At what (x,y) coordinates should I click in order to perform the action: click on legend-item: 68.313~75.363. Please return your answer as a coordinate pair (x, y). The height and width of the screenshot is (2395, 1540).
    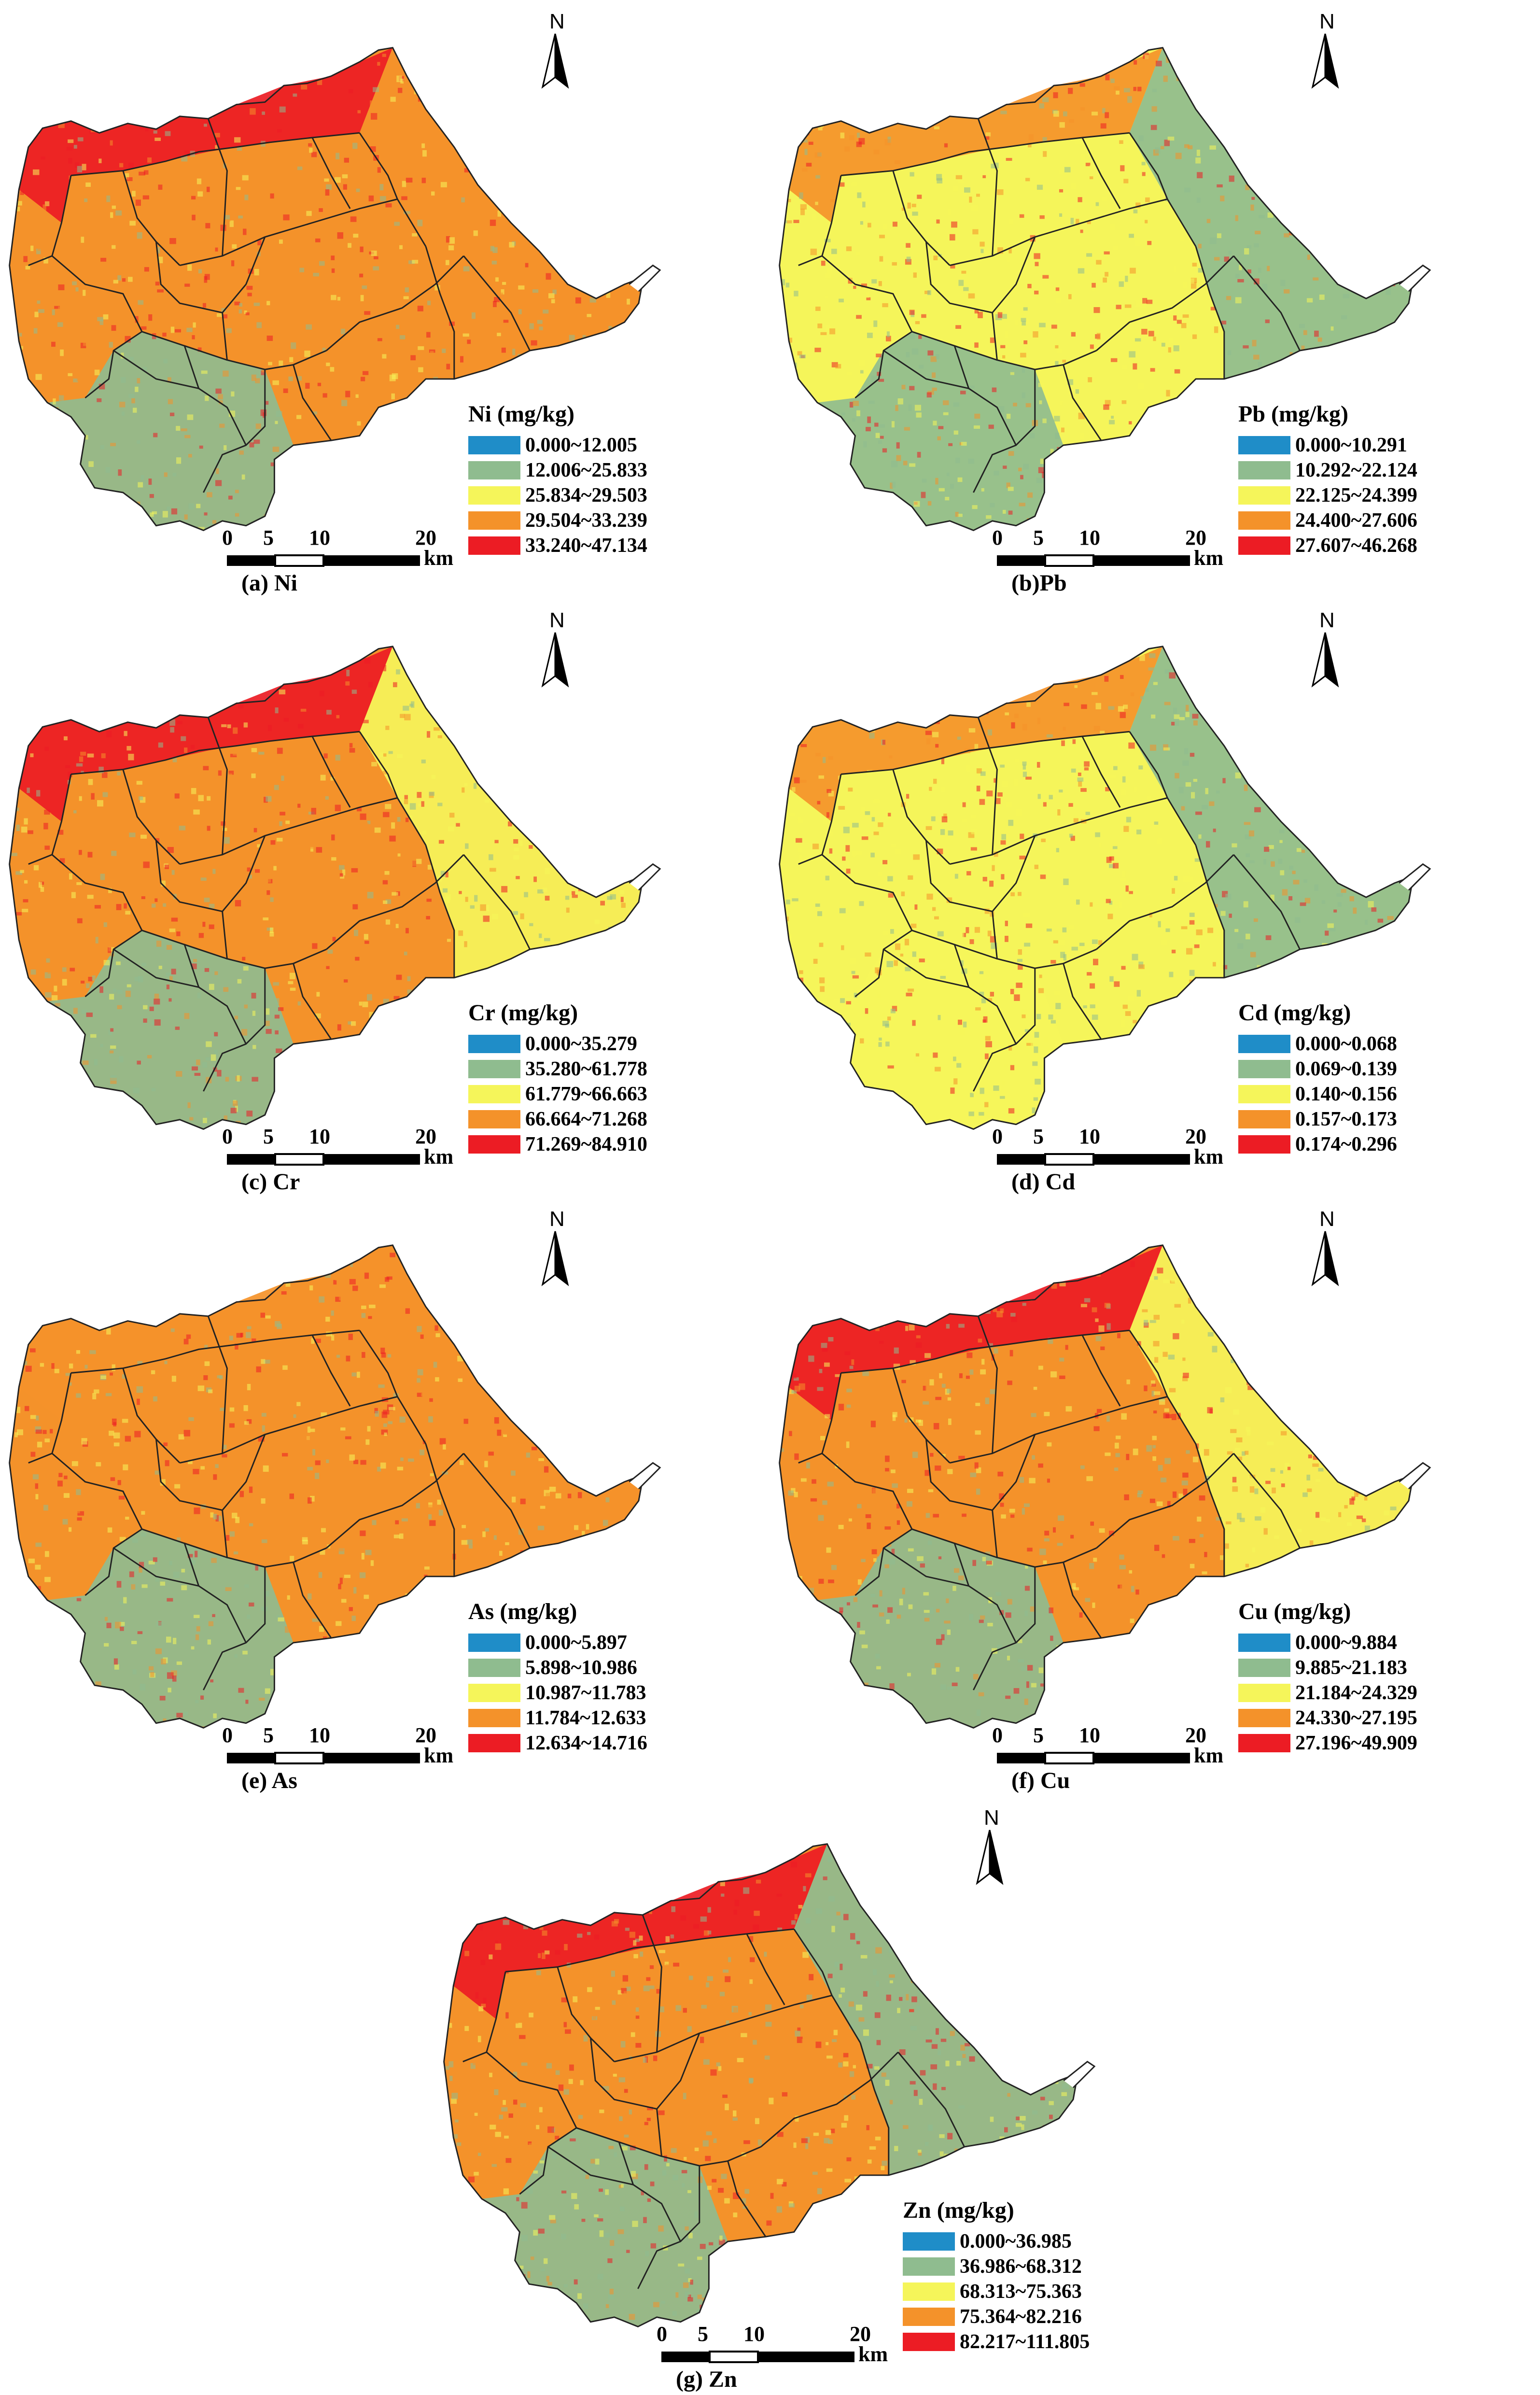
    Looking at the image, I should click on (993, 2292).